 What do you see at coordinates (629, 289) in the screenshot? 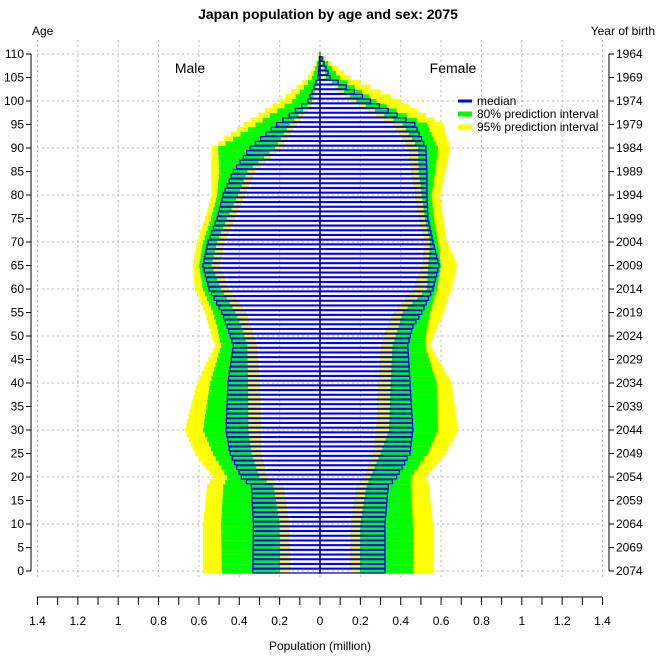
I see `birth-year-tick-label: 2014` at bounding box center [629, 289].